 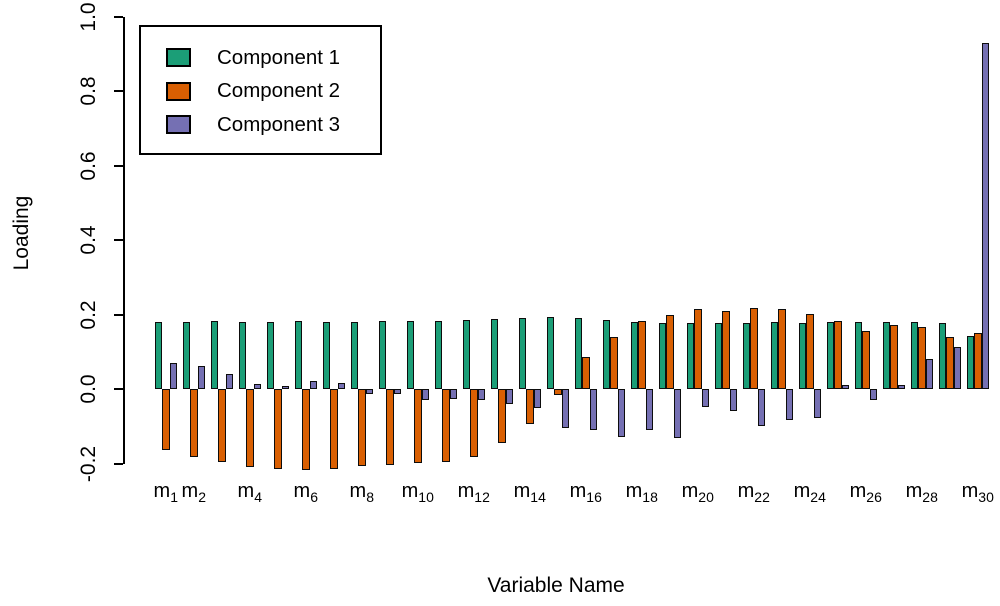 What do you see at coordinates (118, 91) in the screenshot?
I see `y-tick-0.8` at bounding box center [118, 91].